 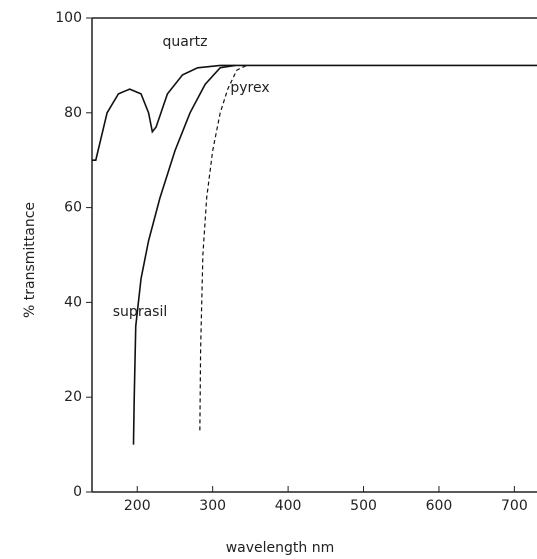 I want to click on series-label: suprasil, so click(x=140, y=312).